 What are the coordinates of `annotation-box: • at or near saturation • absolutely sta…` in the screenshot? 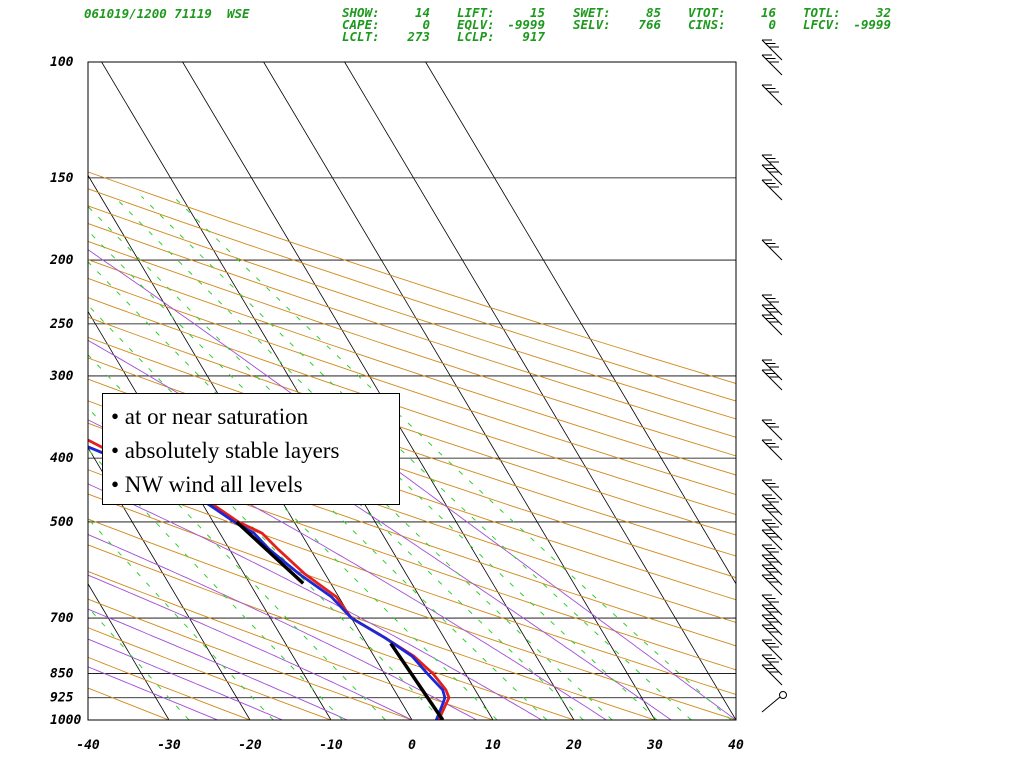 It's located at (251, 449).